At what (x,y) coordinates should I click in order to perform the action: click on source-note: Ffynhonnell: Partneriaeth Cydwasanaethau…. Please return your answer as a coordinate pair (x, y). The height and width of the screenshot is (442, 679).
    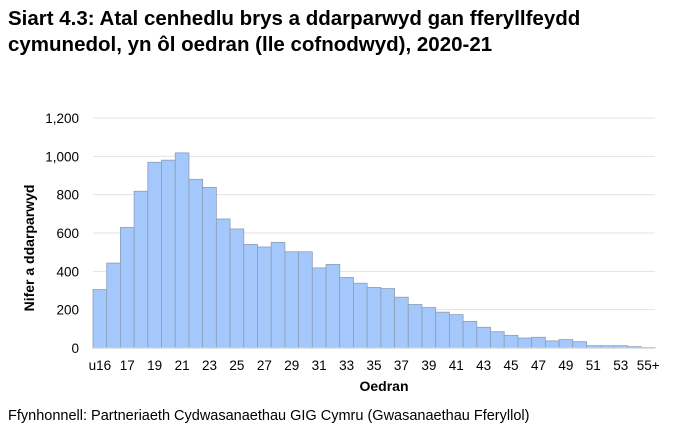
    Looking at the image, I should click on (269, 416).